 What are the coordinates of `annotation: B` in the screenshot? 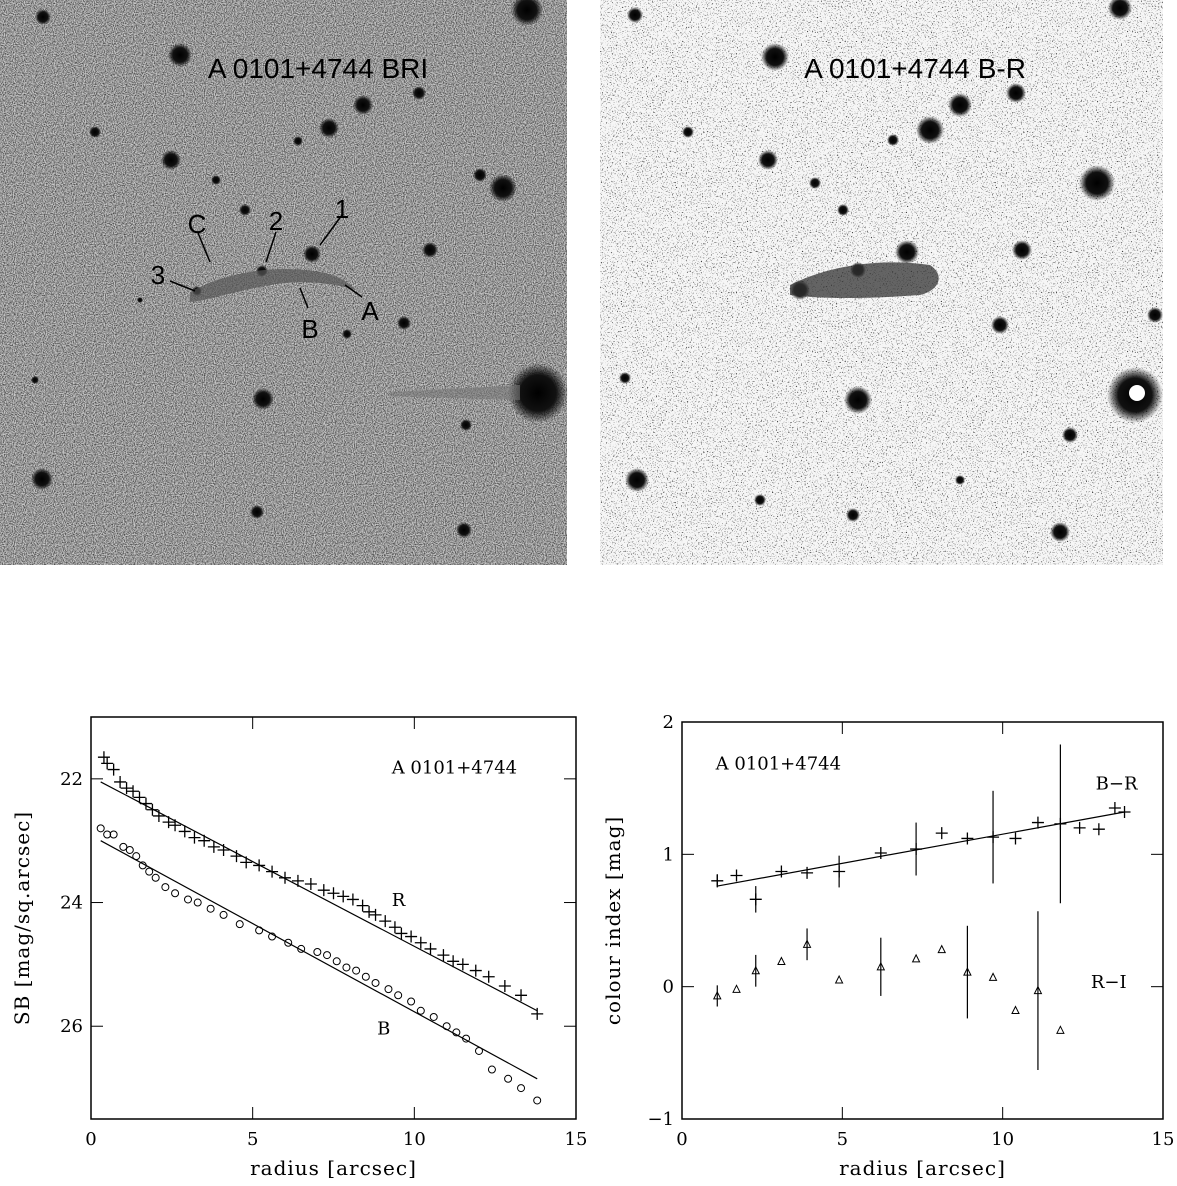 It's located at (383, 1029).